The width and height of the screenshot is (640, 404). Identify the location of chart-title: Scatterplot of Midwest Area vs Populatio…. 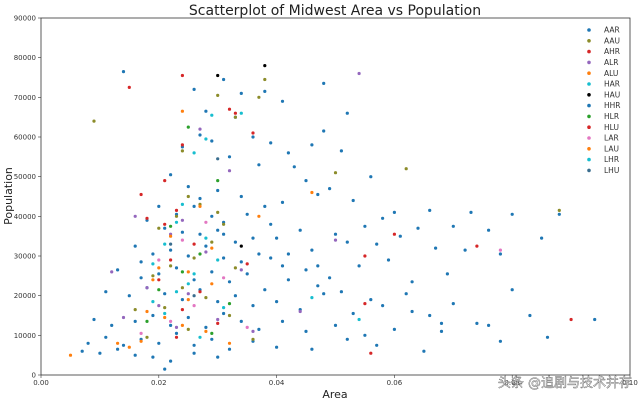
(335, 11).